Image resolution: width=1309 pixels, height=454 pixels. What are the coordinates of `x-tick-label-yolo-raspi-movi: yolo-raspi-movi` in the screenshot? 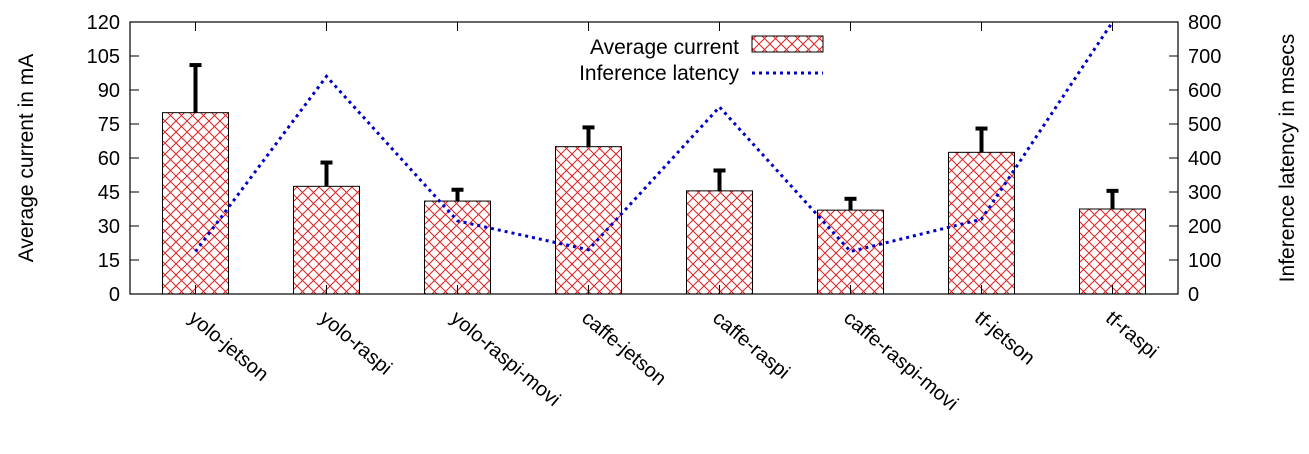 It's located at (505, 359).